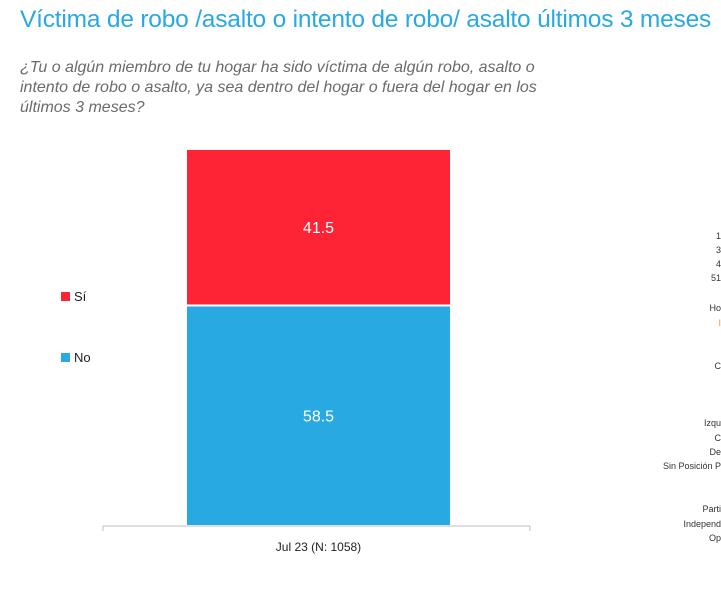 Image resolution: width=721 pixels, height=608 pixels. I want to click on right-label: Izqu, so click(712, 423).